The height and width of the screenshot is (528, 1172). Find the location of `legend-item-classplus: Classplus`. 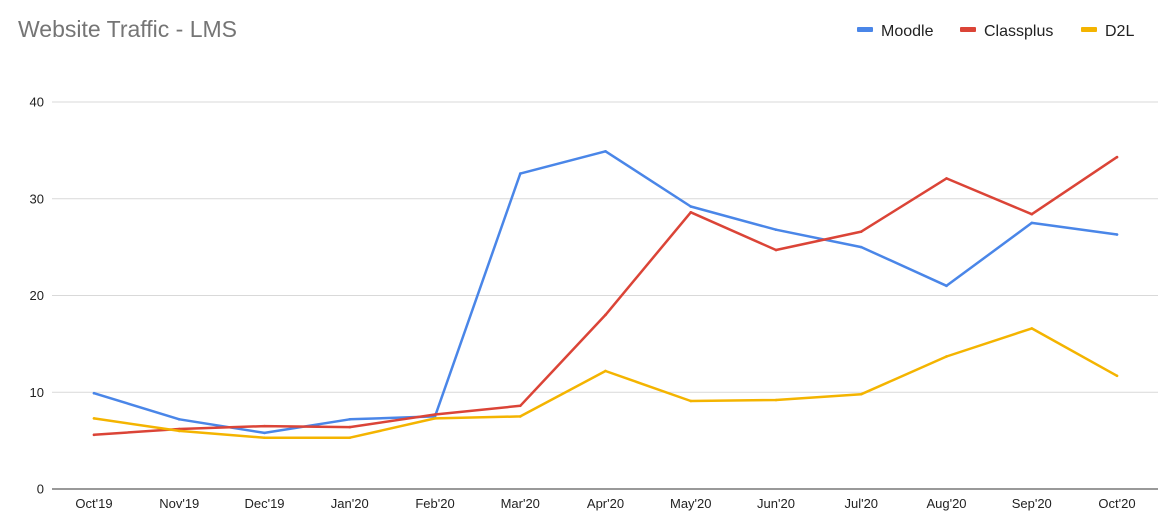

legend-item-classplus: Classplus is located at coordinates (1006, 31).